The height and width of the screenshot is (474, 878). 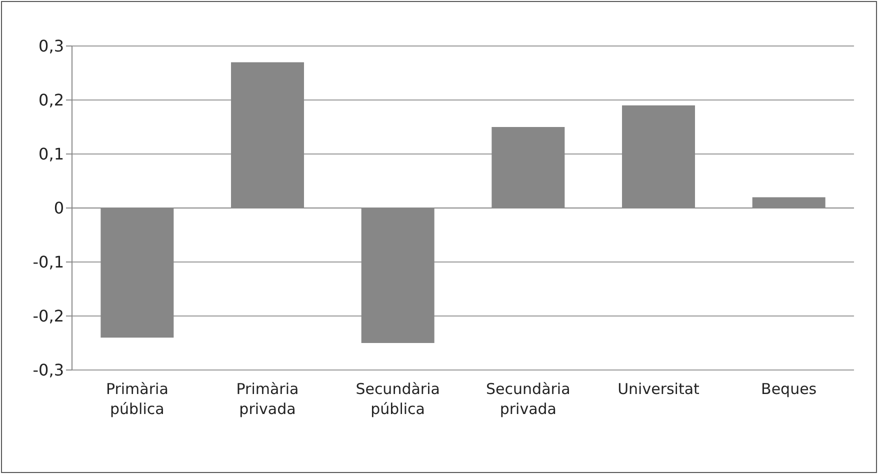 I want to click on x-tick-label: Secundària privada, so click(x=528, y=399).